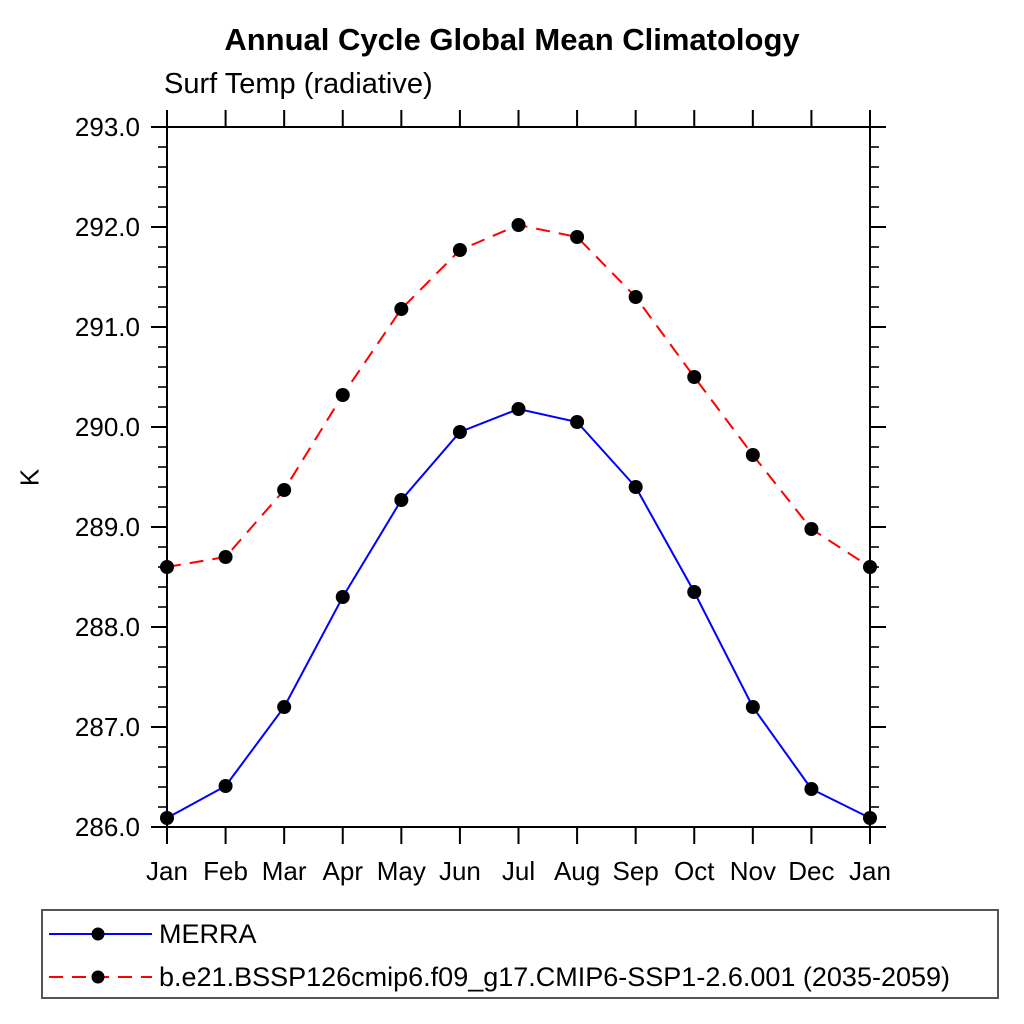  What do you see at coordinates (753, 871) in the screenshot?
I see `x-tick-label: Nov` at bounding box center [753, 871].